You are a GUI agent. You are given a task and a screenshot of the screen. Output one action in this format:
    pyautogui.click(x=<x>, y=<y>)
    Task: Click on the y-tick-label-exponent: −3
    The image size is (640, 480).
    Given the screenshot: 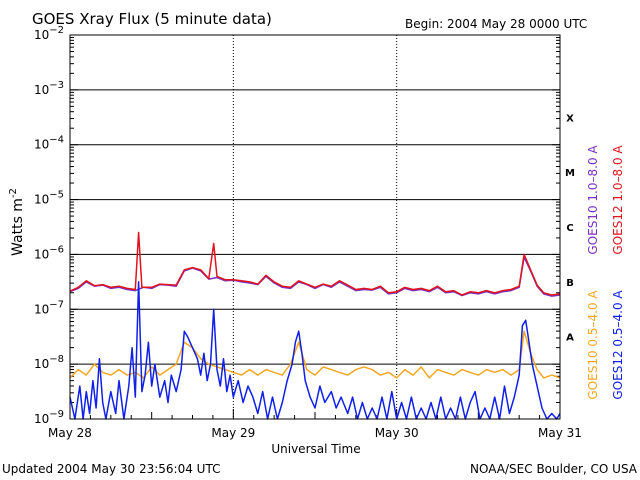 What is the action you would take?
    pyautogui.click(x=56, y=85)
    